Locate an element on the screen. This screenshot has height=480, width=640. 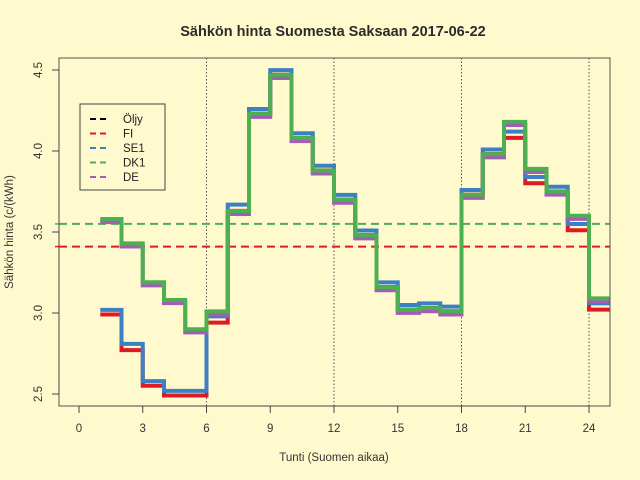
legend-label: DE is located at coordinates (131, 178).